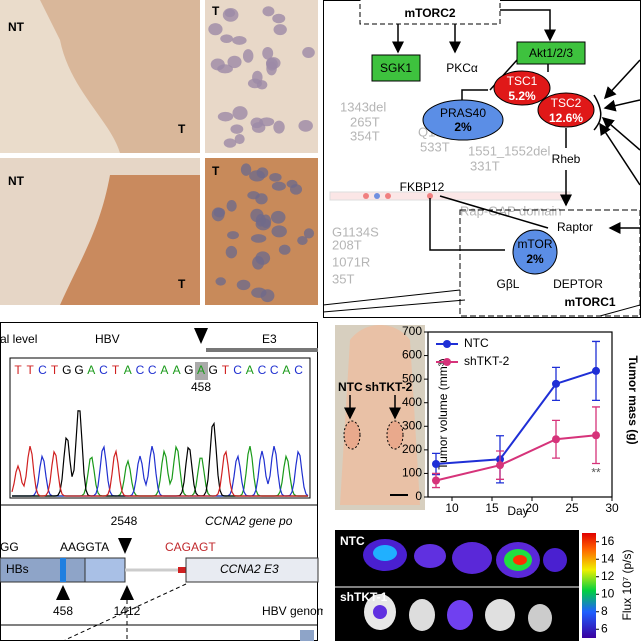  What do you see at coordinates (522, 81) in the screenshot?
I see `node-label: TSC1` at bounding box center [522, 81].